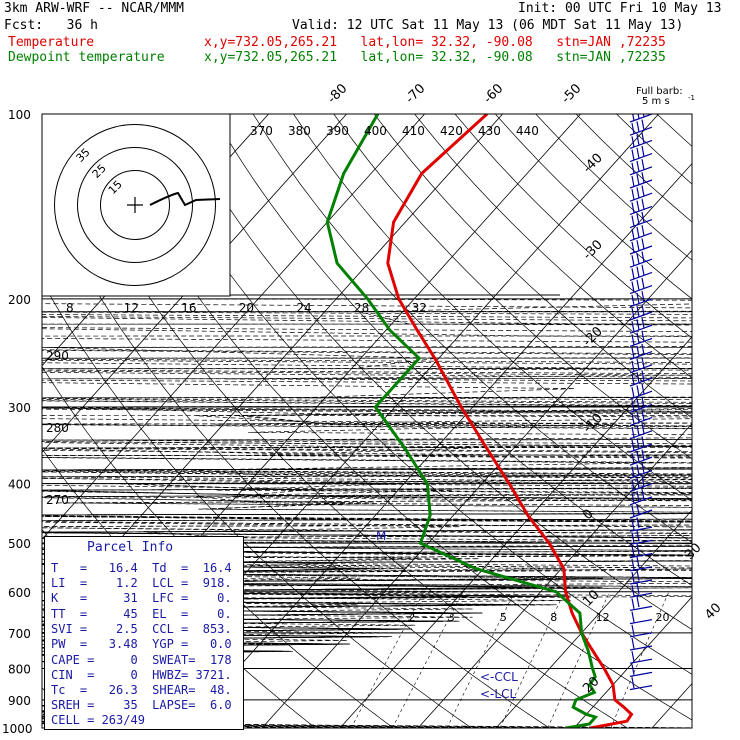  I want to click on hodograph-ring, so click(135, 205).